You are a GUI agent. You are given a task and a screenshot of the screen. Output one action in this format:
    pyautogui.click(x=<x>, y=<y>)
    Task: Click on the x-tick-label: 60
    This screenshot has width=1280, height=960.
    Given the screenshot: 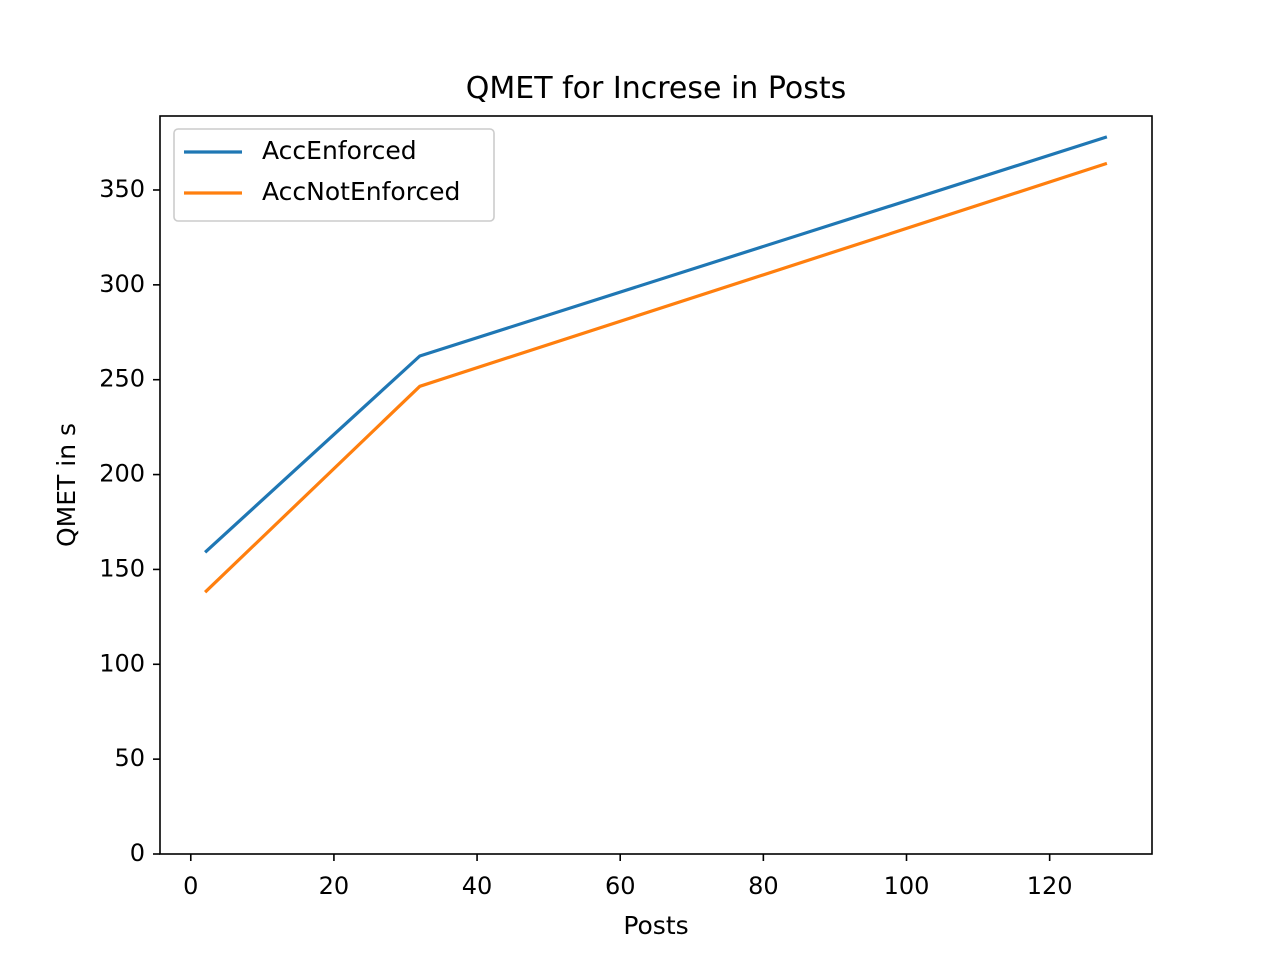 What is the action you would take?
    pyautogui.click(x=620, y=886)
    